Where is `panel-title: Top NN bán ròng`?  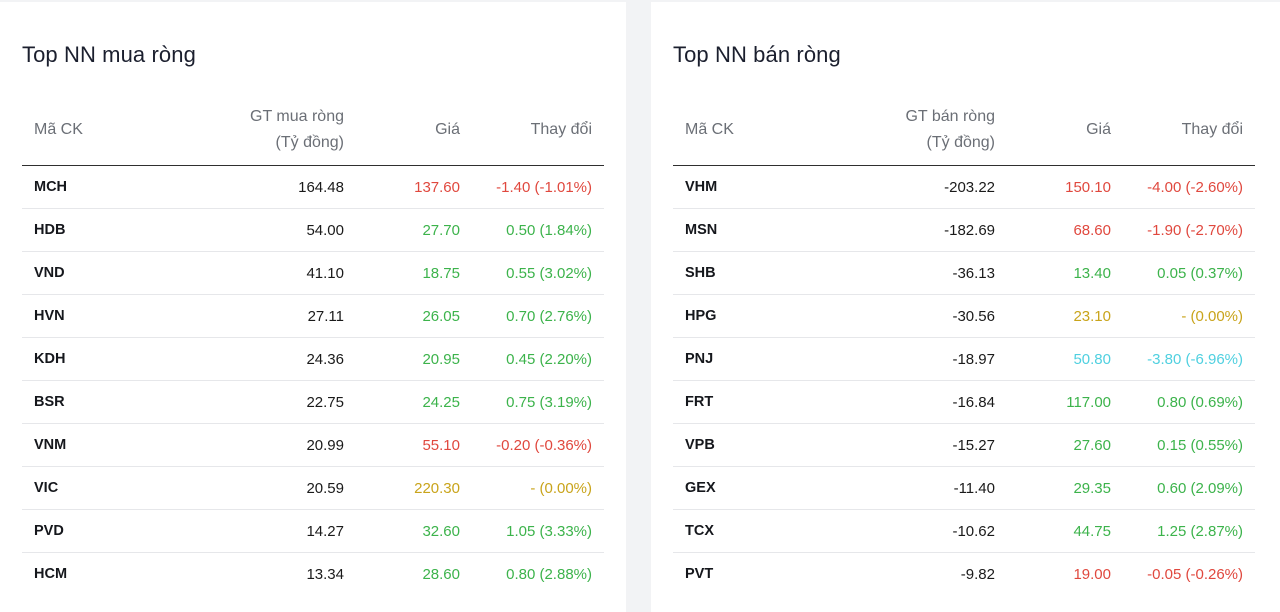
panel-title: Top NN bán ròng is located at coordinates (757, 54).